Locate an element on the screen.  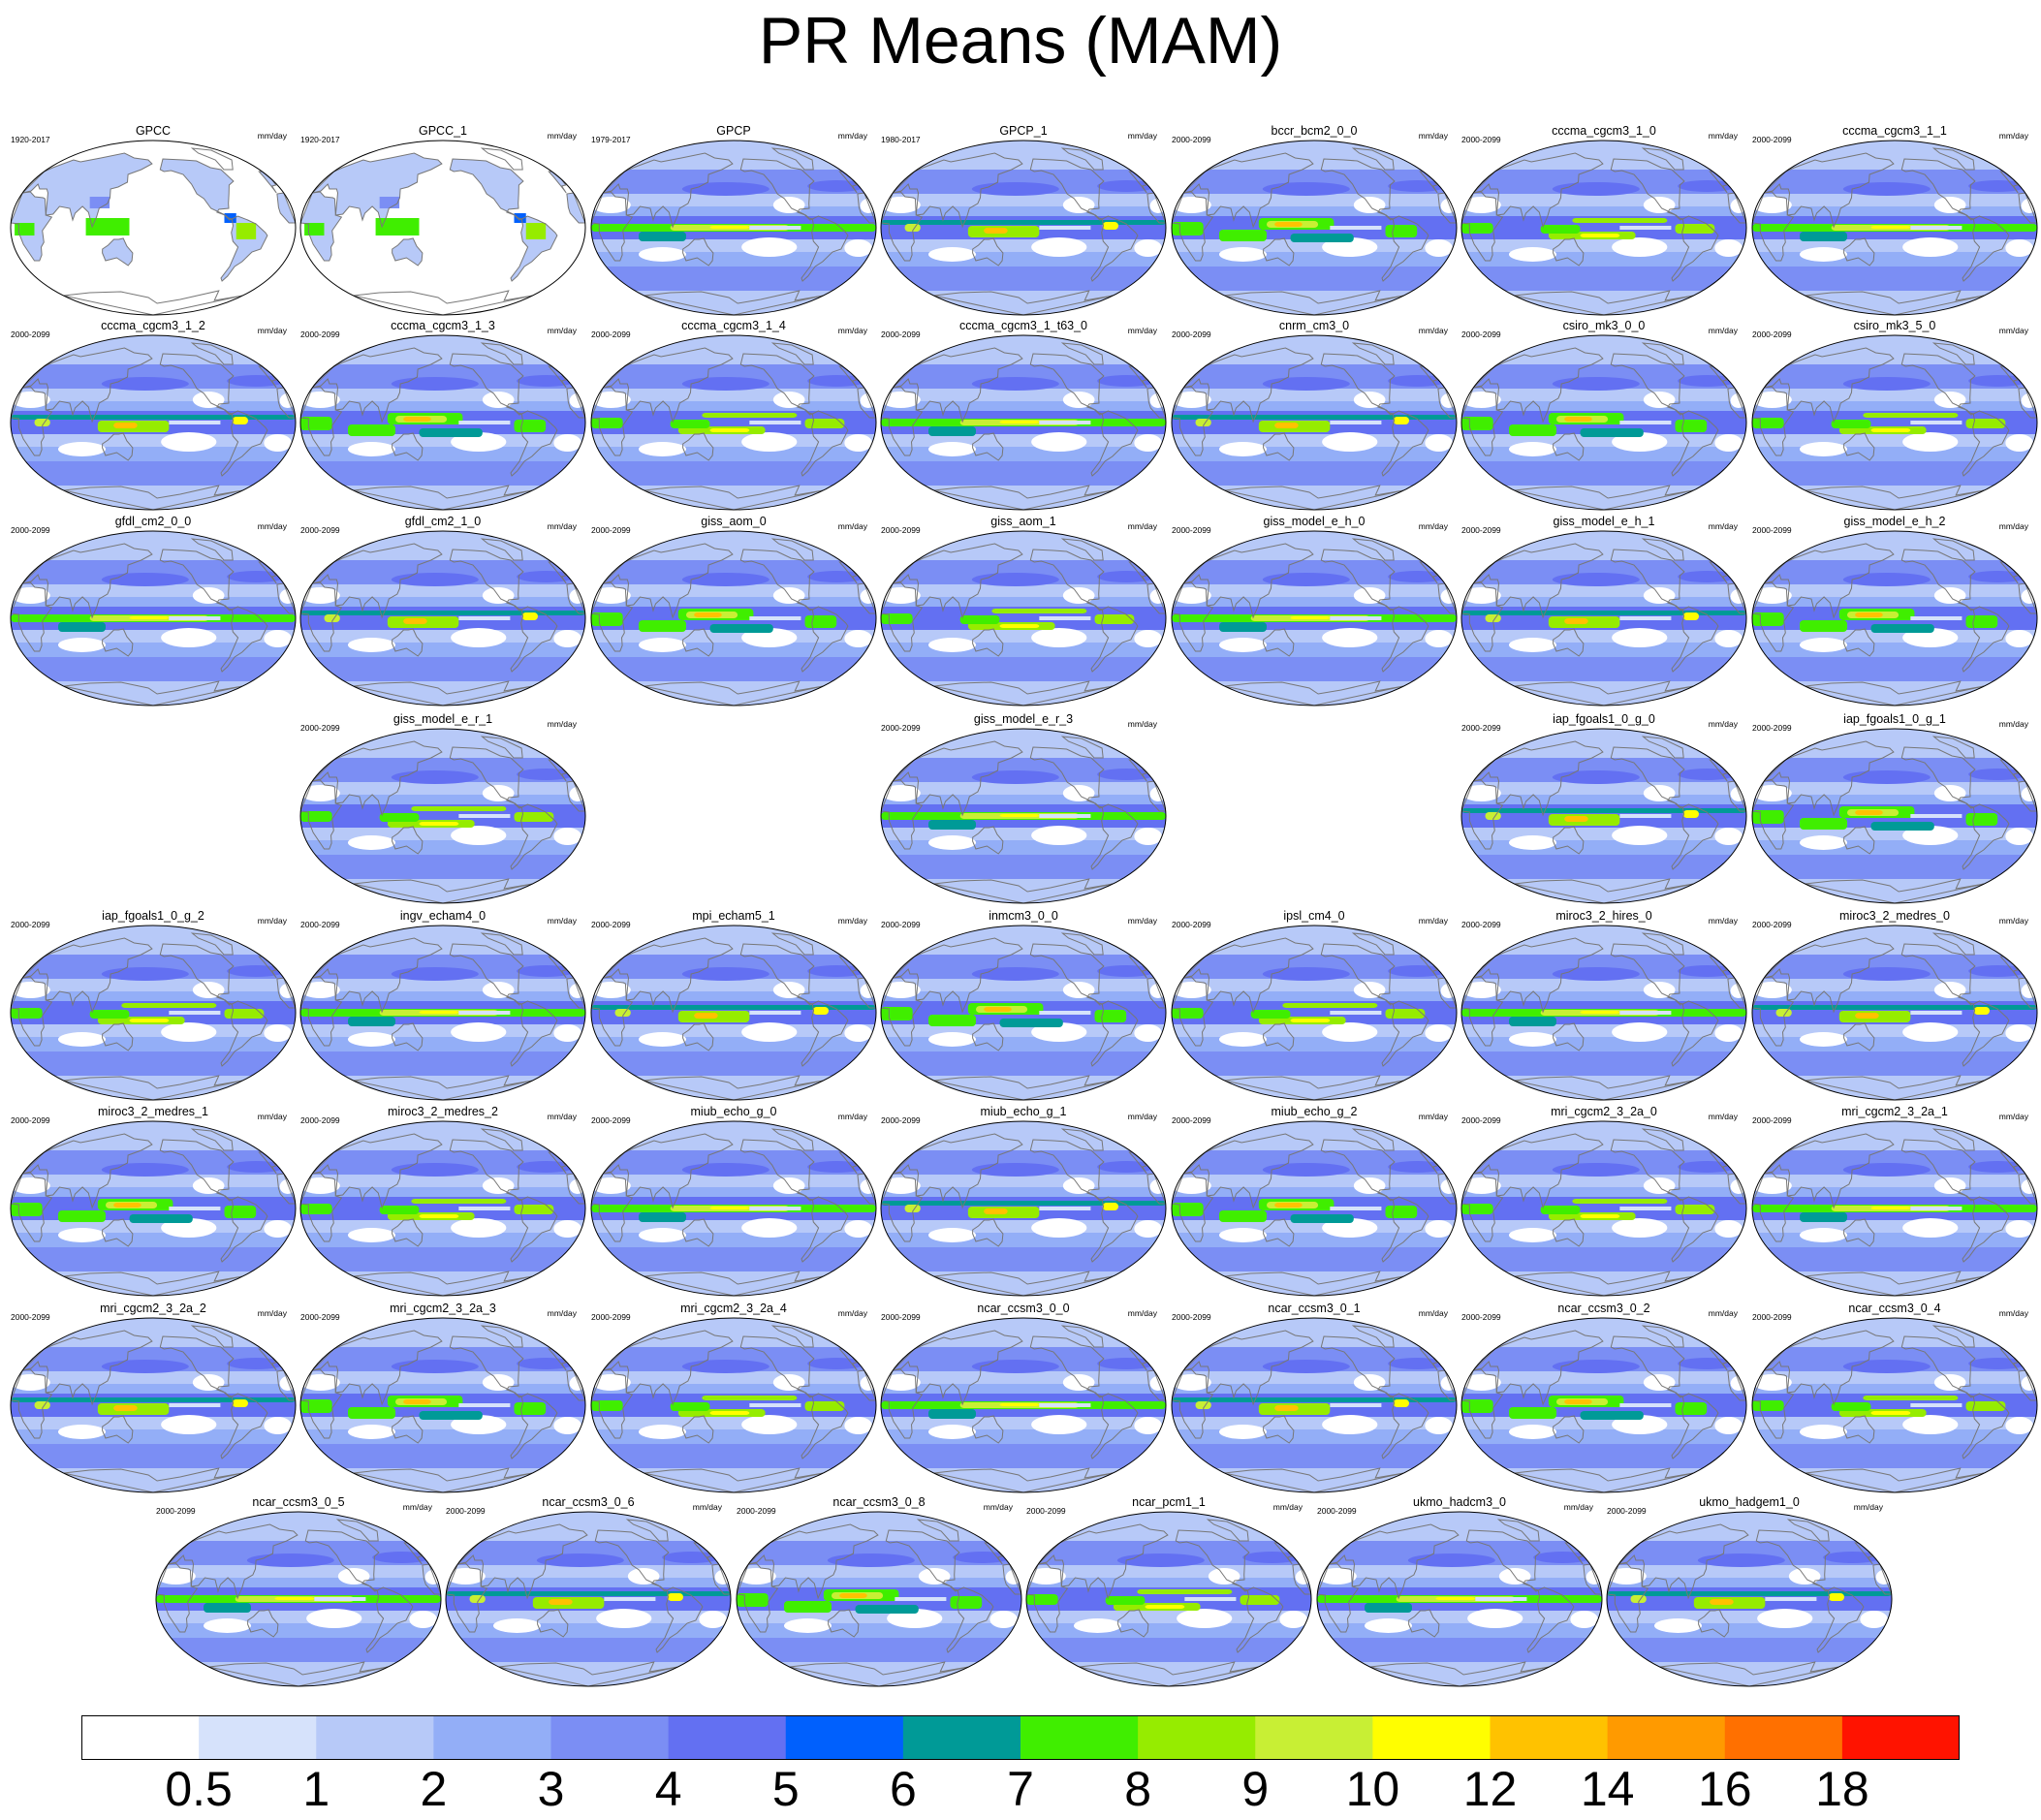
map-panel: cnrm_cm3_0 2000-2099 mm/day is located at coordinates (1314, 416).